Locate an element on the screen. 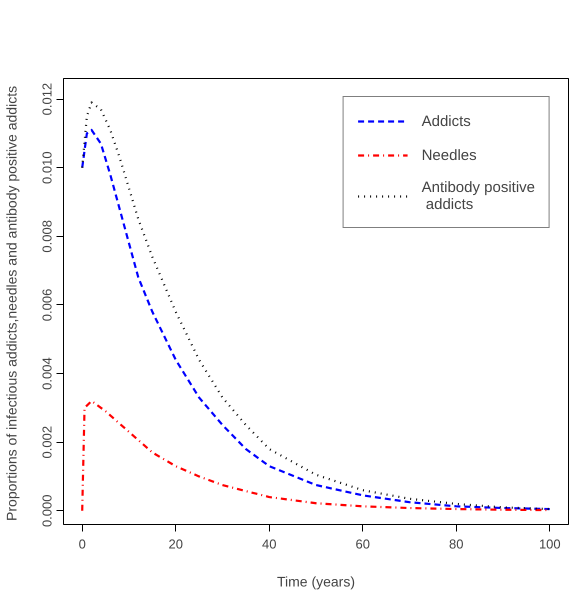  x-tick-label: 40 is located at coordinates (269, 544).